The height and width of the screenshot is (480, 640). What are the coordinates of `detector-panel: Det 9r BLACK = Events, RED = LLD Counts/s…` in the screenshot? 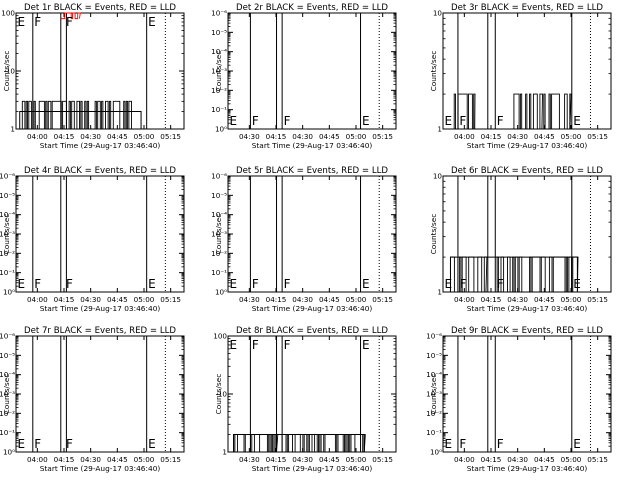 It's located at (519, 399).